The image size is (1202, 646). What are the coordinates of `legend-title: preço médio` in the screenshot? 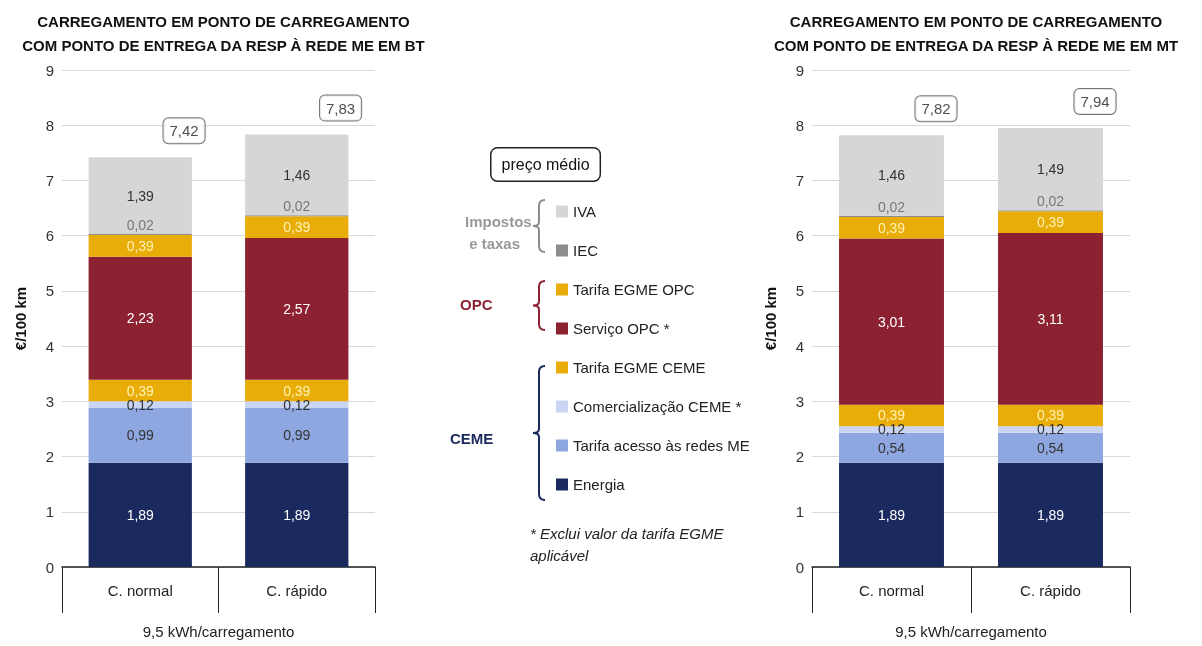 It's located at (545, 164).